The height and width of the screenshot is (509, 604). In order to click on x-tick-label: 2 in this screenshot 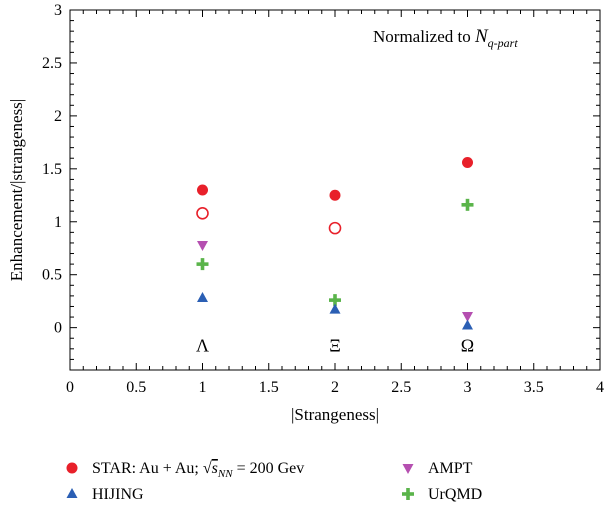, I will do `click(335, 387)`.